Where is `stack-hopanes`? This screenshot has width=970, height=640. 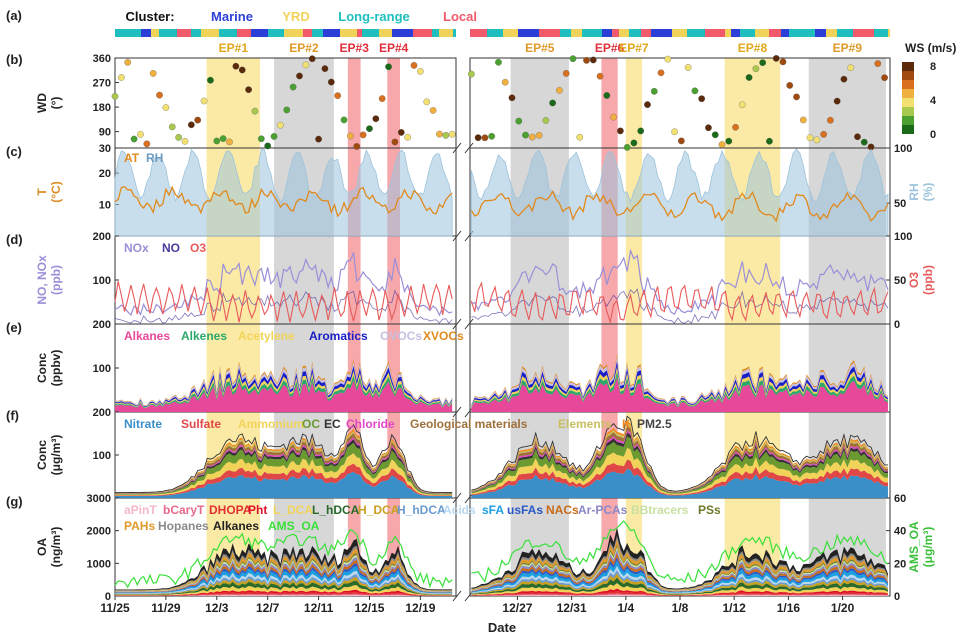 stack-hopanes is located at coordinates (284, 568).